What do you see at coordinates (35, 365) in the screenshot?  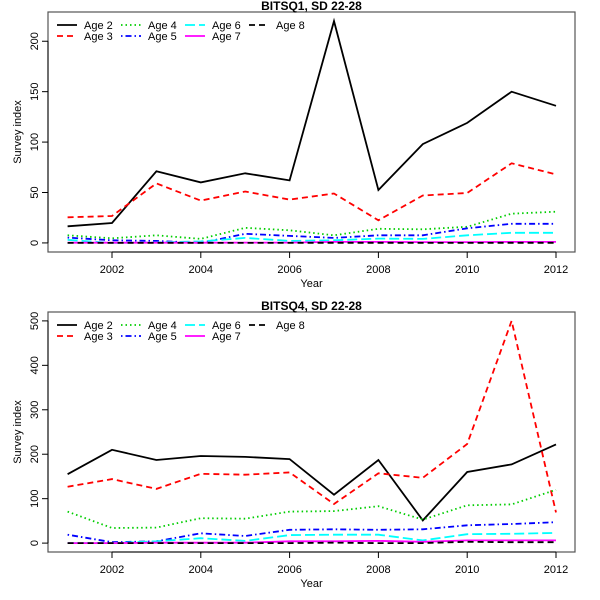 I see `y-tick-label: 400` at bounding box center [35, 365].